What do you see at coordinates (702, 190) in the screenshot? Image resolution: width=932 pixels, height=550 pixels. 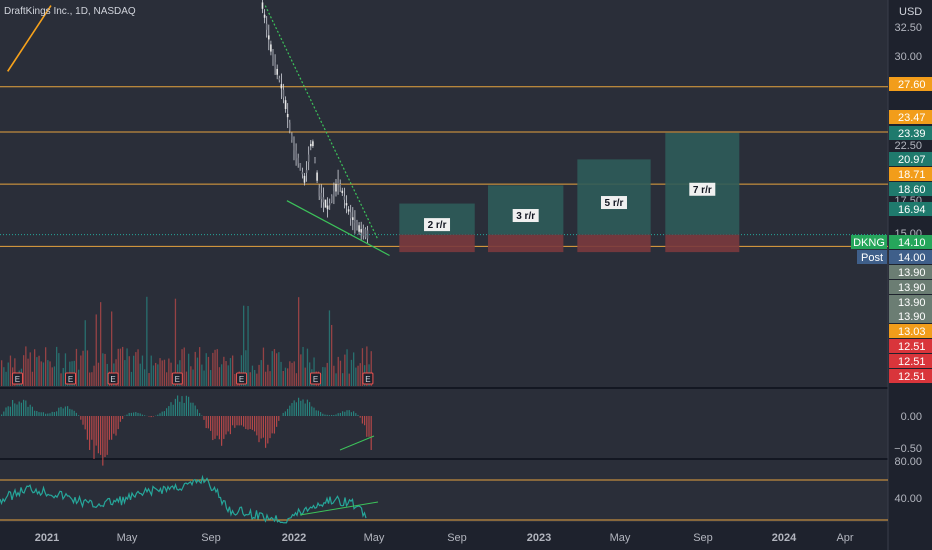 I see `rr-label: 7 r/r` at bounding box center [702, 190].